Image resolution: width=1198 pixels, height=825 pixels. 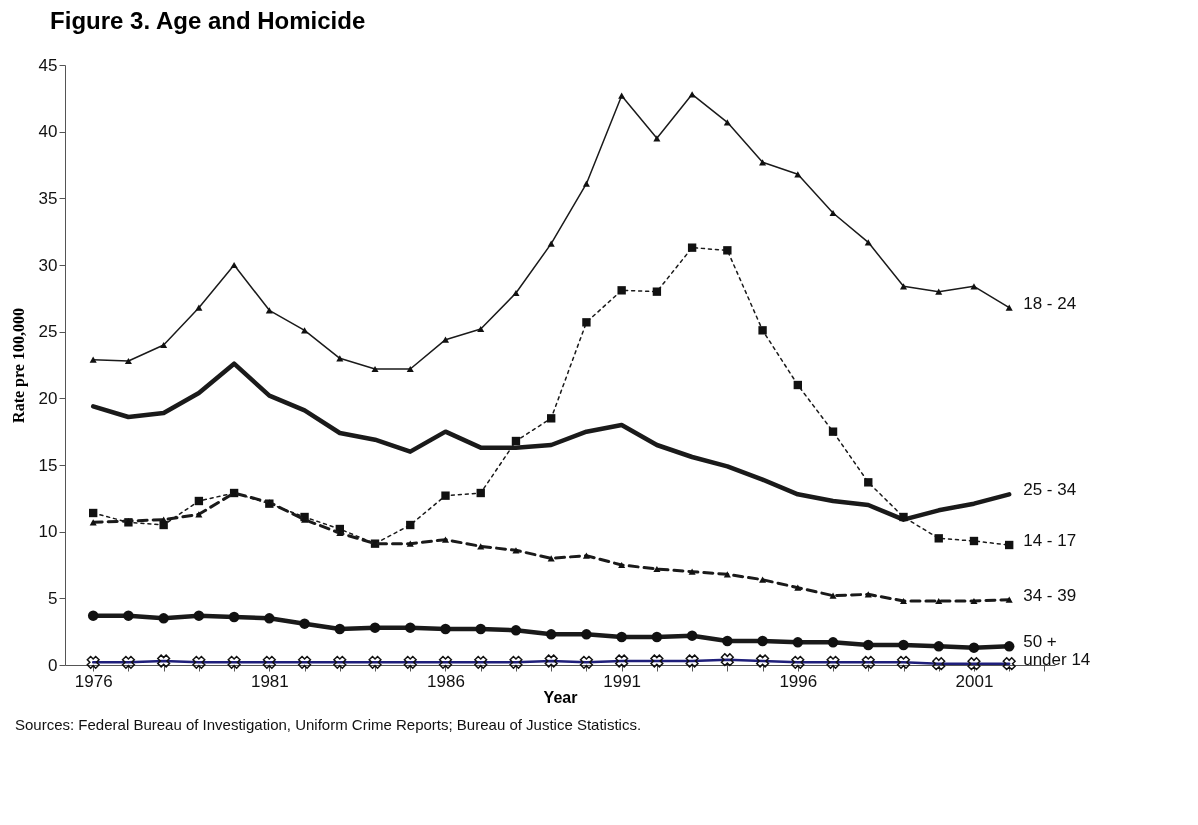 What do you see at coordinates (1050, 490) in the screenshot?
I see `series-label: 25 - 34` at bounding box center [1050, 490].